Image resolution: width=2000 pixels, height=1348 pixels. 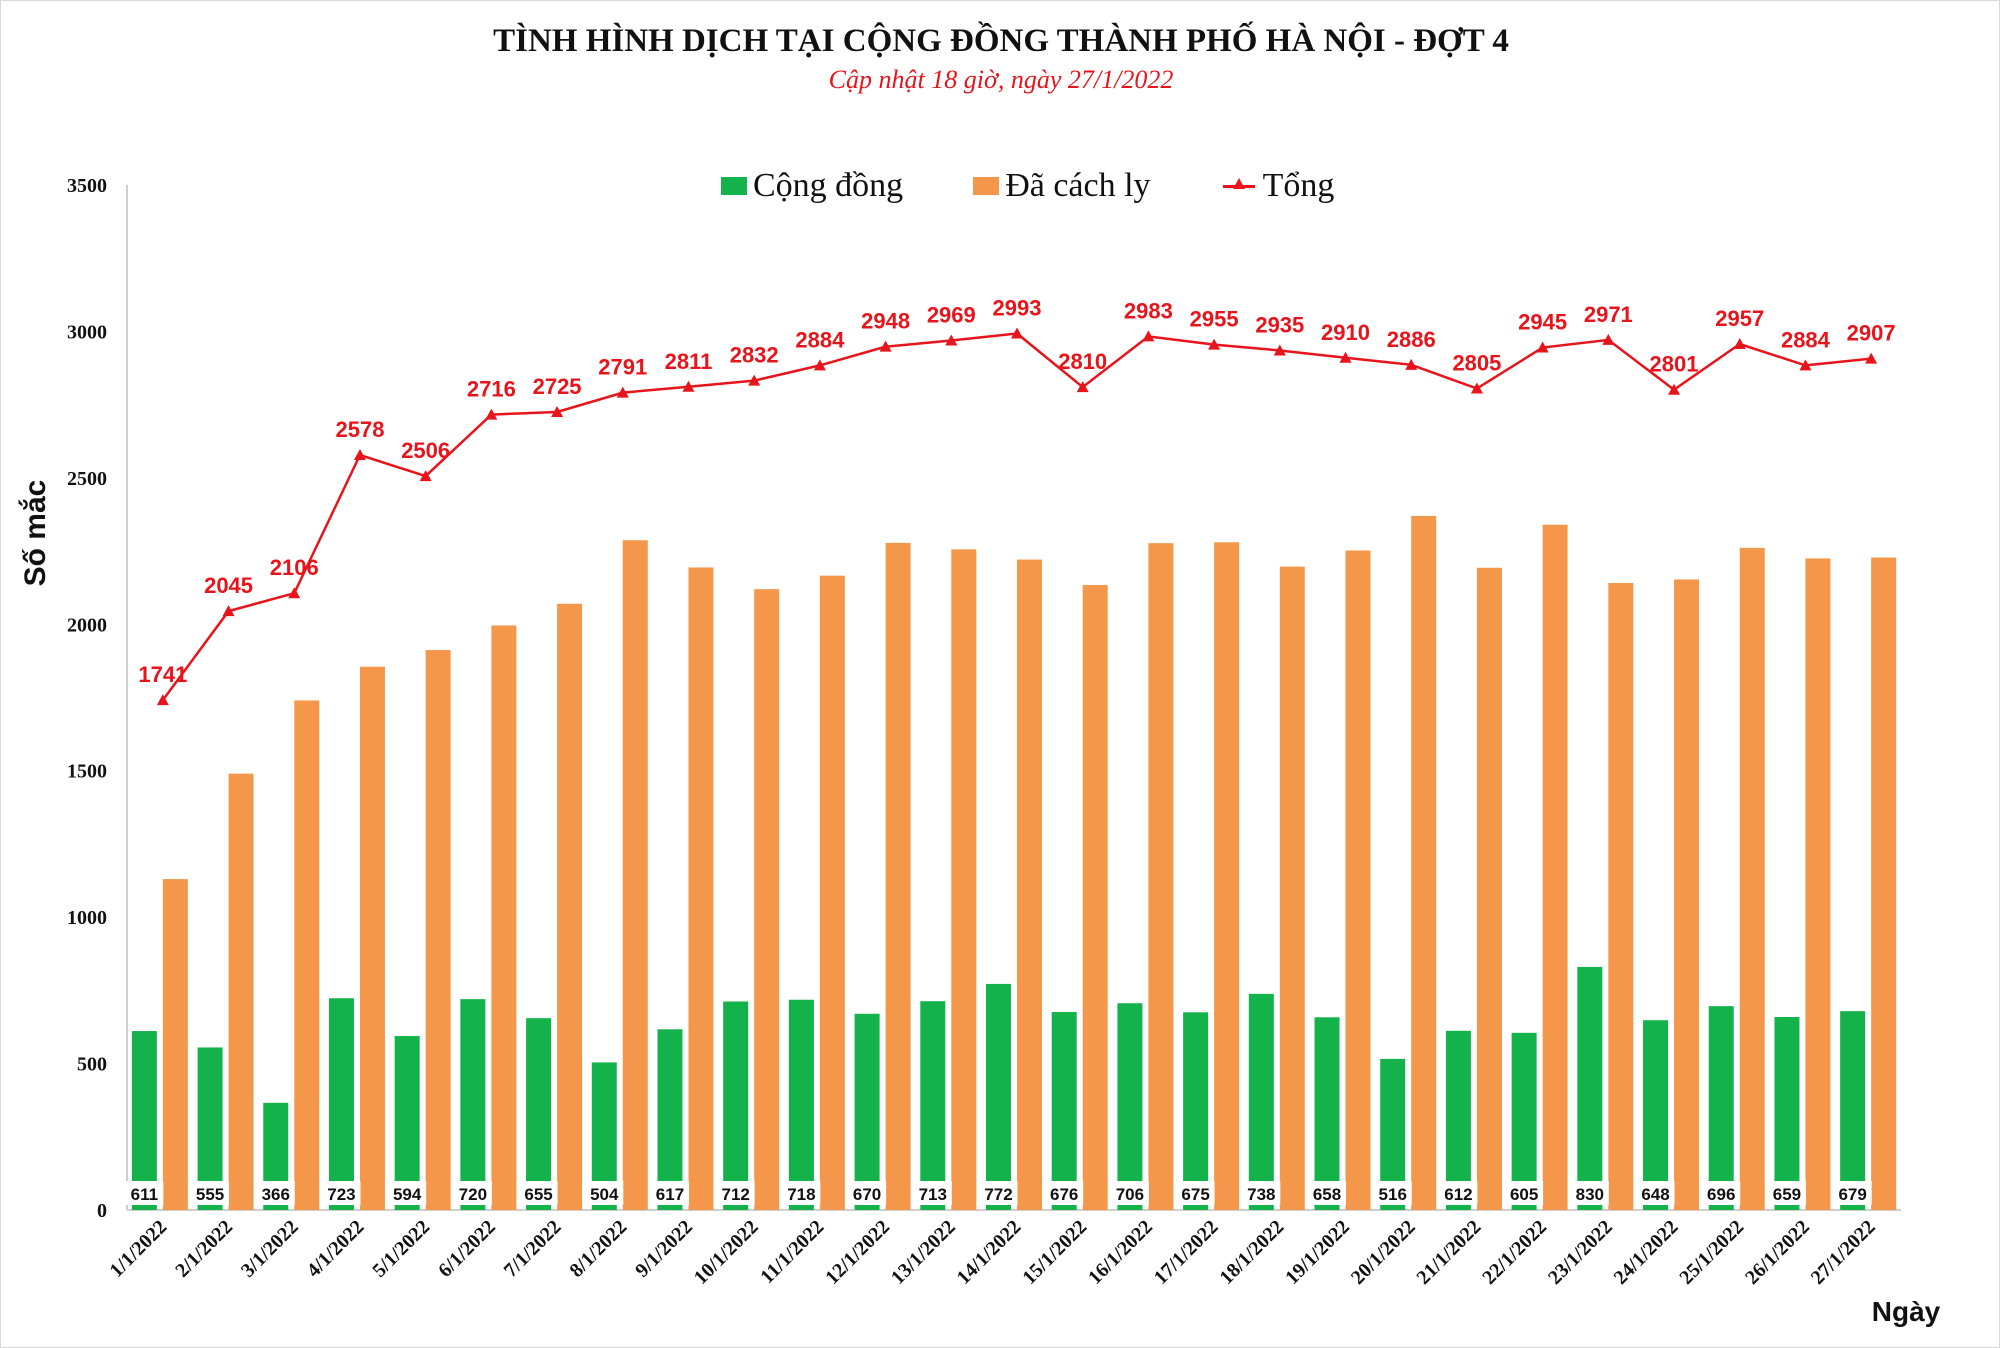 What do you see at coordinates (473, 1194) in the screenshot?
I see `data-label-community: 720` at bounding box center [473, 1194].